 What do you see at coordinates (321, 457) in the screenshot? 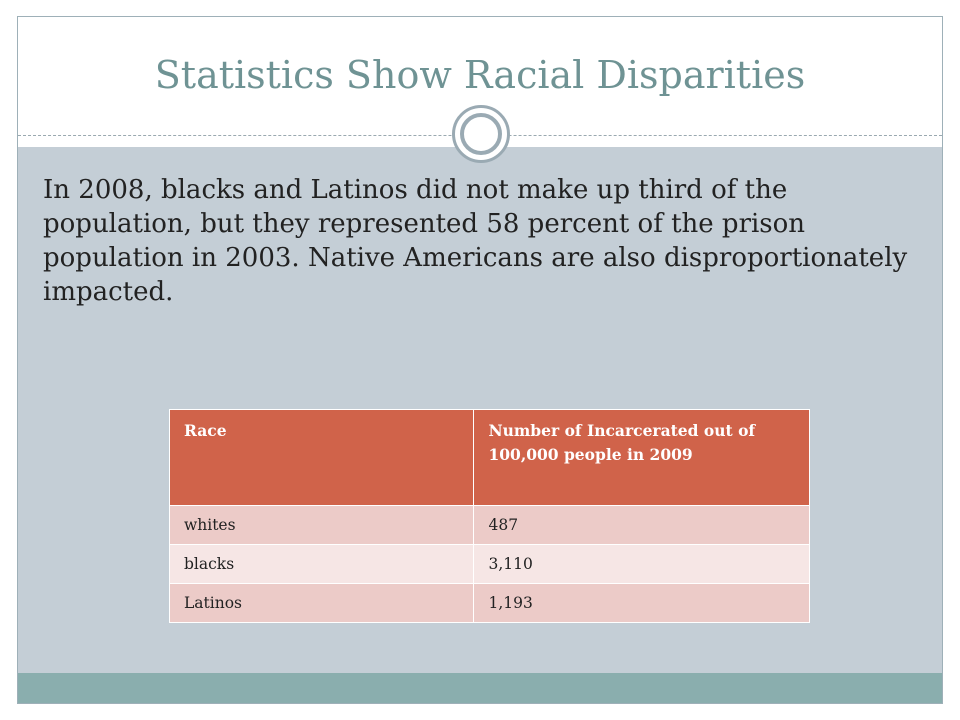
I see `header-race: Race` at bounding box center [321, 457].